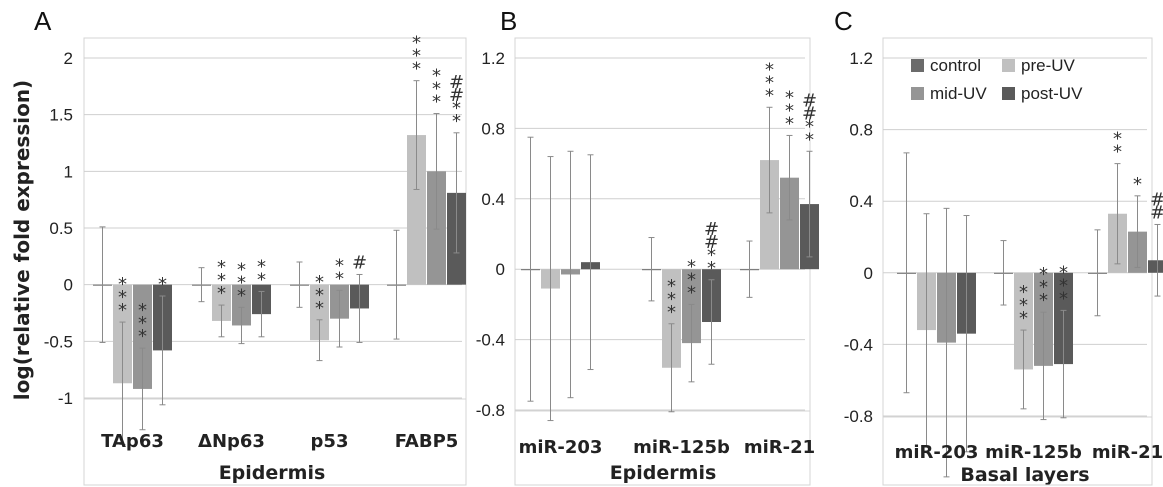 The width and height of the screenshot is (1163, 487). I want to click on panel-a-category-label: FABP5, so click(427, 441).